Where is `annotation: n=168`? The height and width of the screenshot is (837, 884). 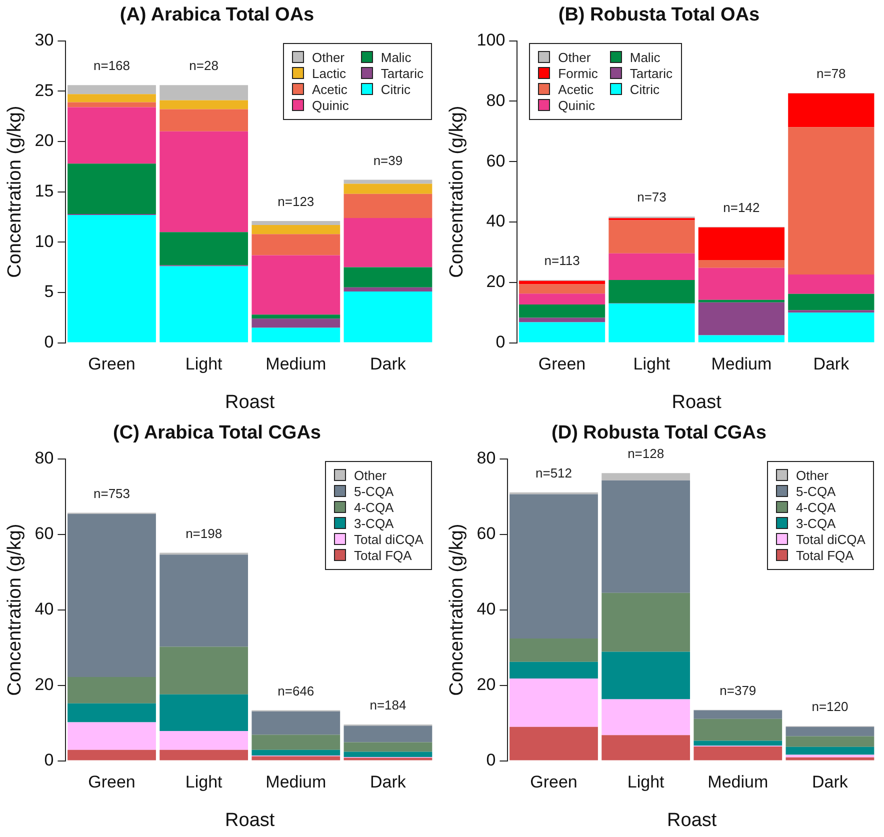 annotation: n=168 is located at coordinates (111, 66).